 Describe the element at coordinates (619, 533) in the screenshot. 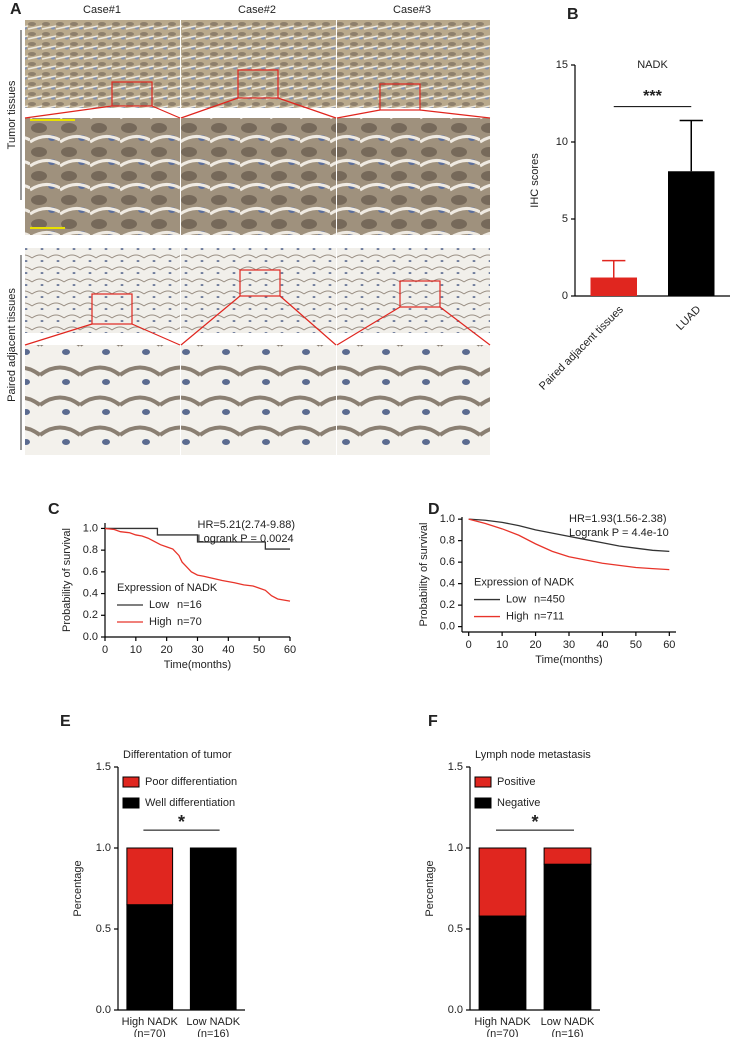

I see `annotation: Logrank P = 4.4e-10` at that location.